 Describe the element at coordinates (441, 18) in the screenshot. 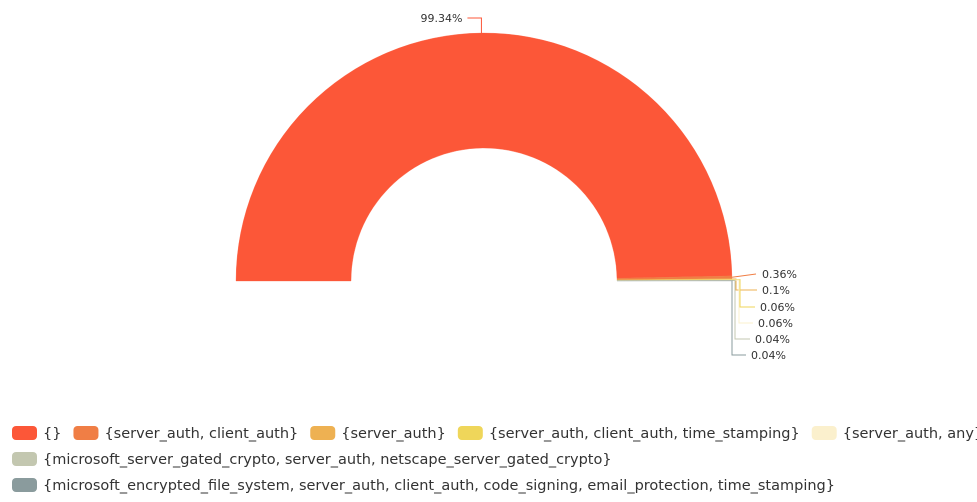

I see `slice-label-0: 99.34%` at that location.